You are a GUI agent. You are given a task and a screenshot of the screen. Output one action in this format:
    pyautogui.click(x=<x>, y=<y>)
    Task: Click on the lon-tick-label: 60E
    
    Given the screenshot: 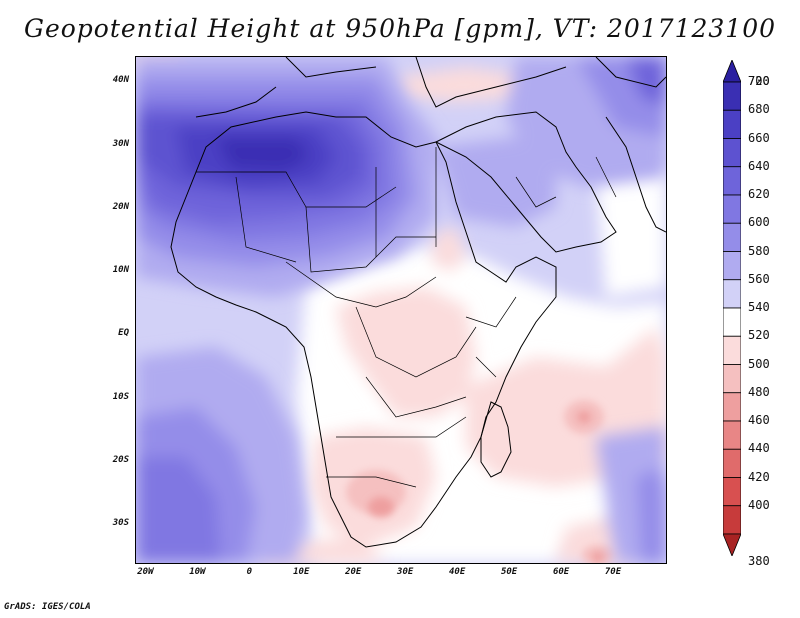 What is the action you would take?
    pyautogui.click(x=561, y=572)
    